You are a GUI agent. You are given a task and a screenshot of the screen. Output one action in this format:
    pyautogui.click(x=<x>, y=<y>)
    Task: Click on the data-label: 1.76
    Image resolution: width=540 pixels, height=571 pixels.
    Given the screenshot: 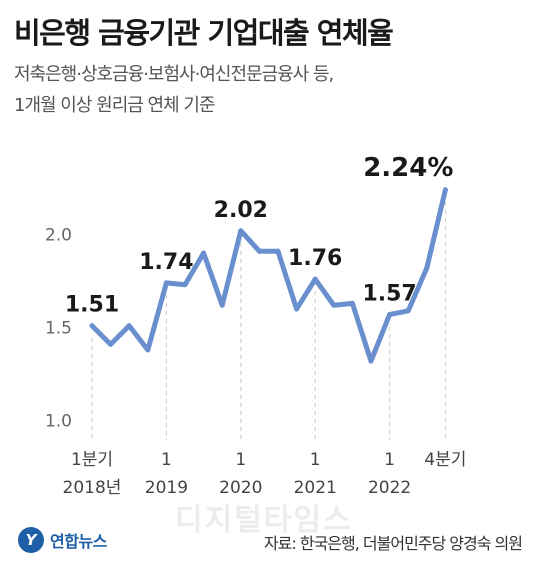 What is the action you would take?
    pyautogui.click(x=315, y=258)
    